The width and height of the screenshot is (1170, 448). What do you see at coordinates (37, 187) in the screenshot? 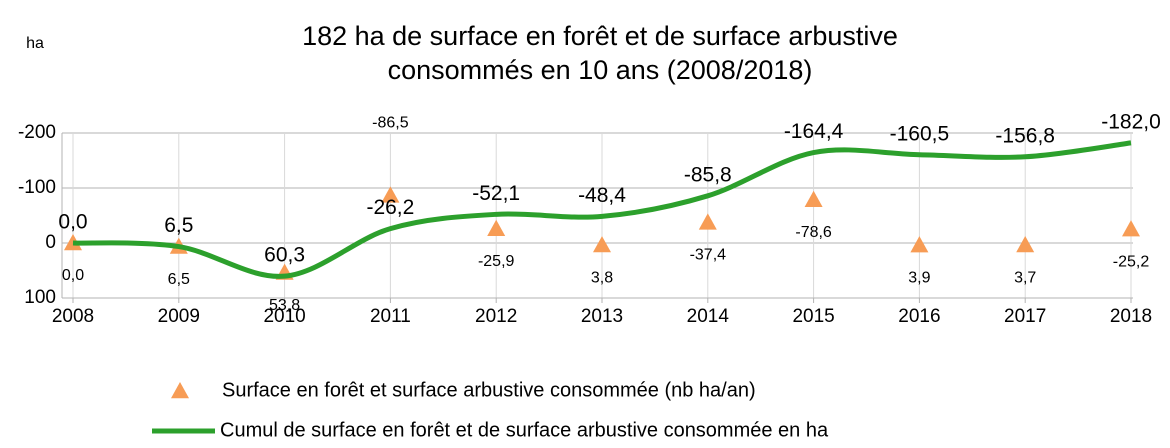
I see `y-tick-label: -100` at bounding box center [37, 187].